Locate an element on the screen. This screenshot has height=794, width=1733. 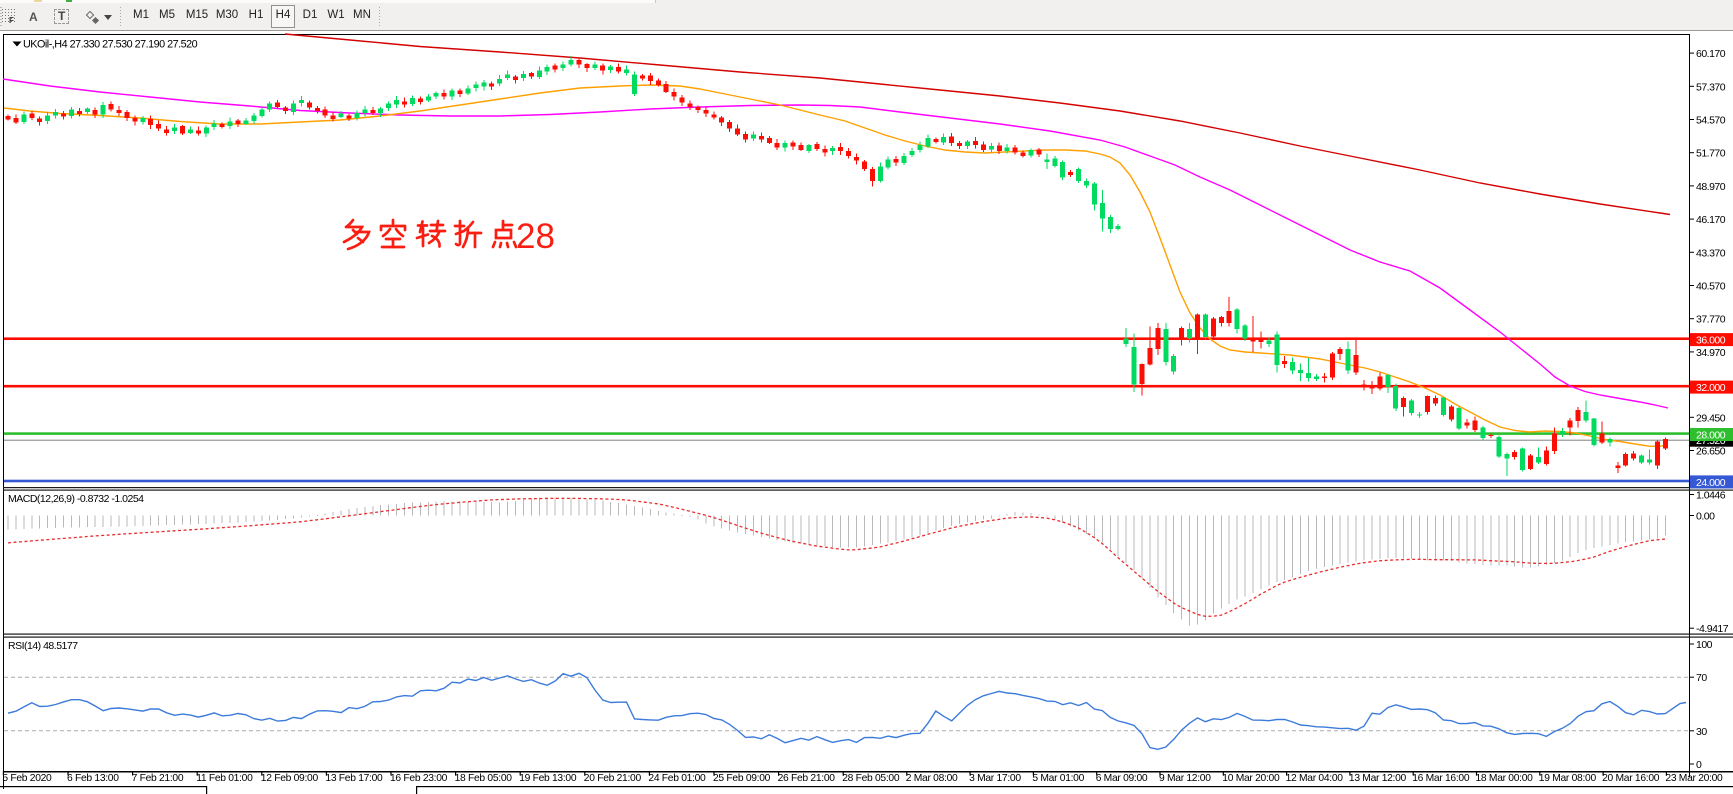
svg-text:UKOil-,H4 27.330 27.530 27.19: UKOil-,H4 27.330 27.530 27.190 27.520 is located at coordinates (110, 45).